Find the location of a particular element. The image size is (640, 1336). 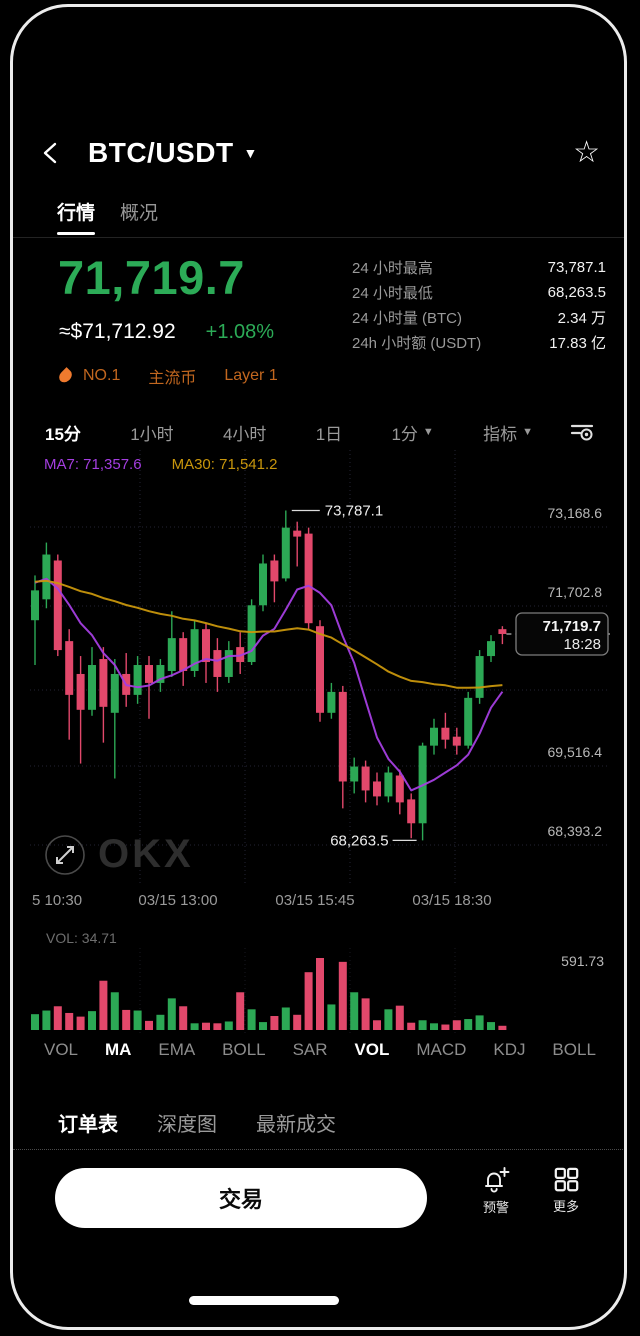

indicator-vol-sub-label: VOL is located at coordinates (372, 1049).